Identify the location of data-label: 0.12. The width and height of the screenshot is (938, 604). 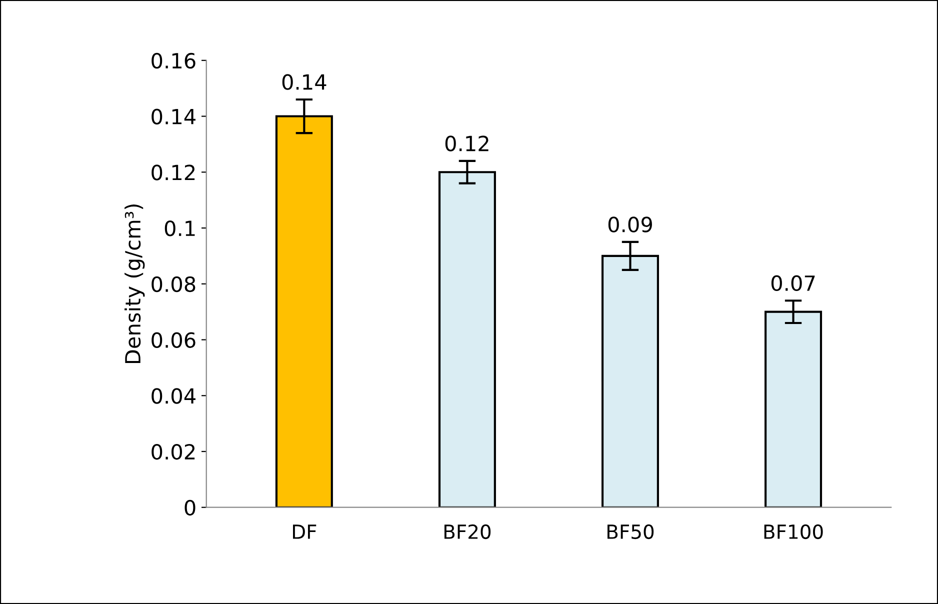
(466, 144).